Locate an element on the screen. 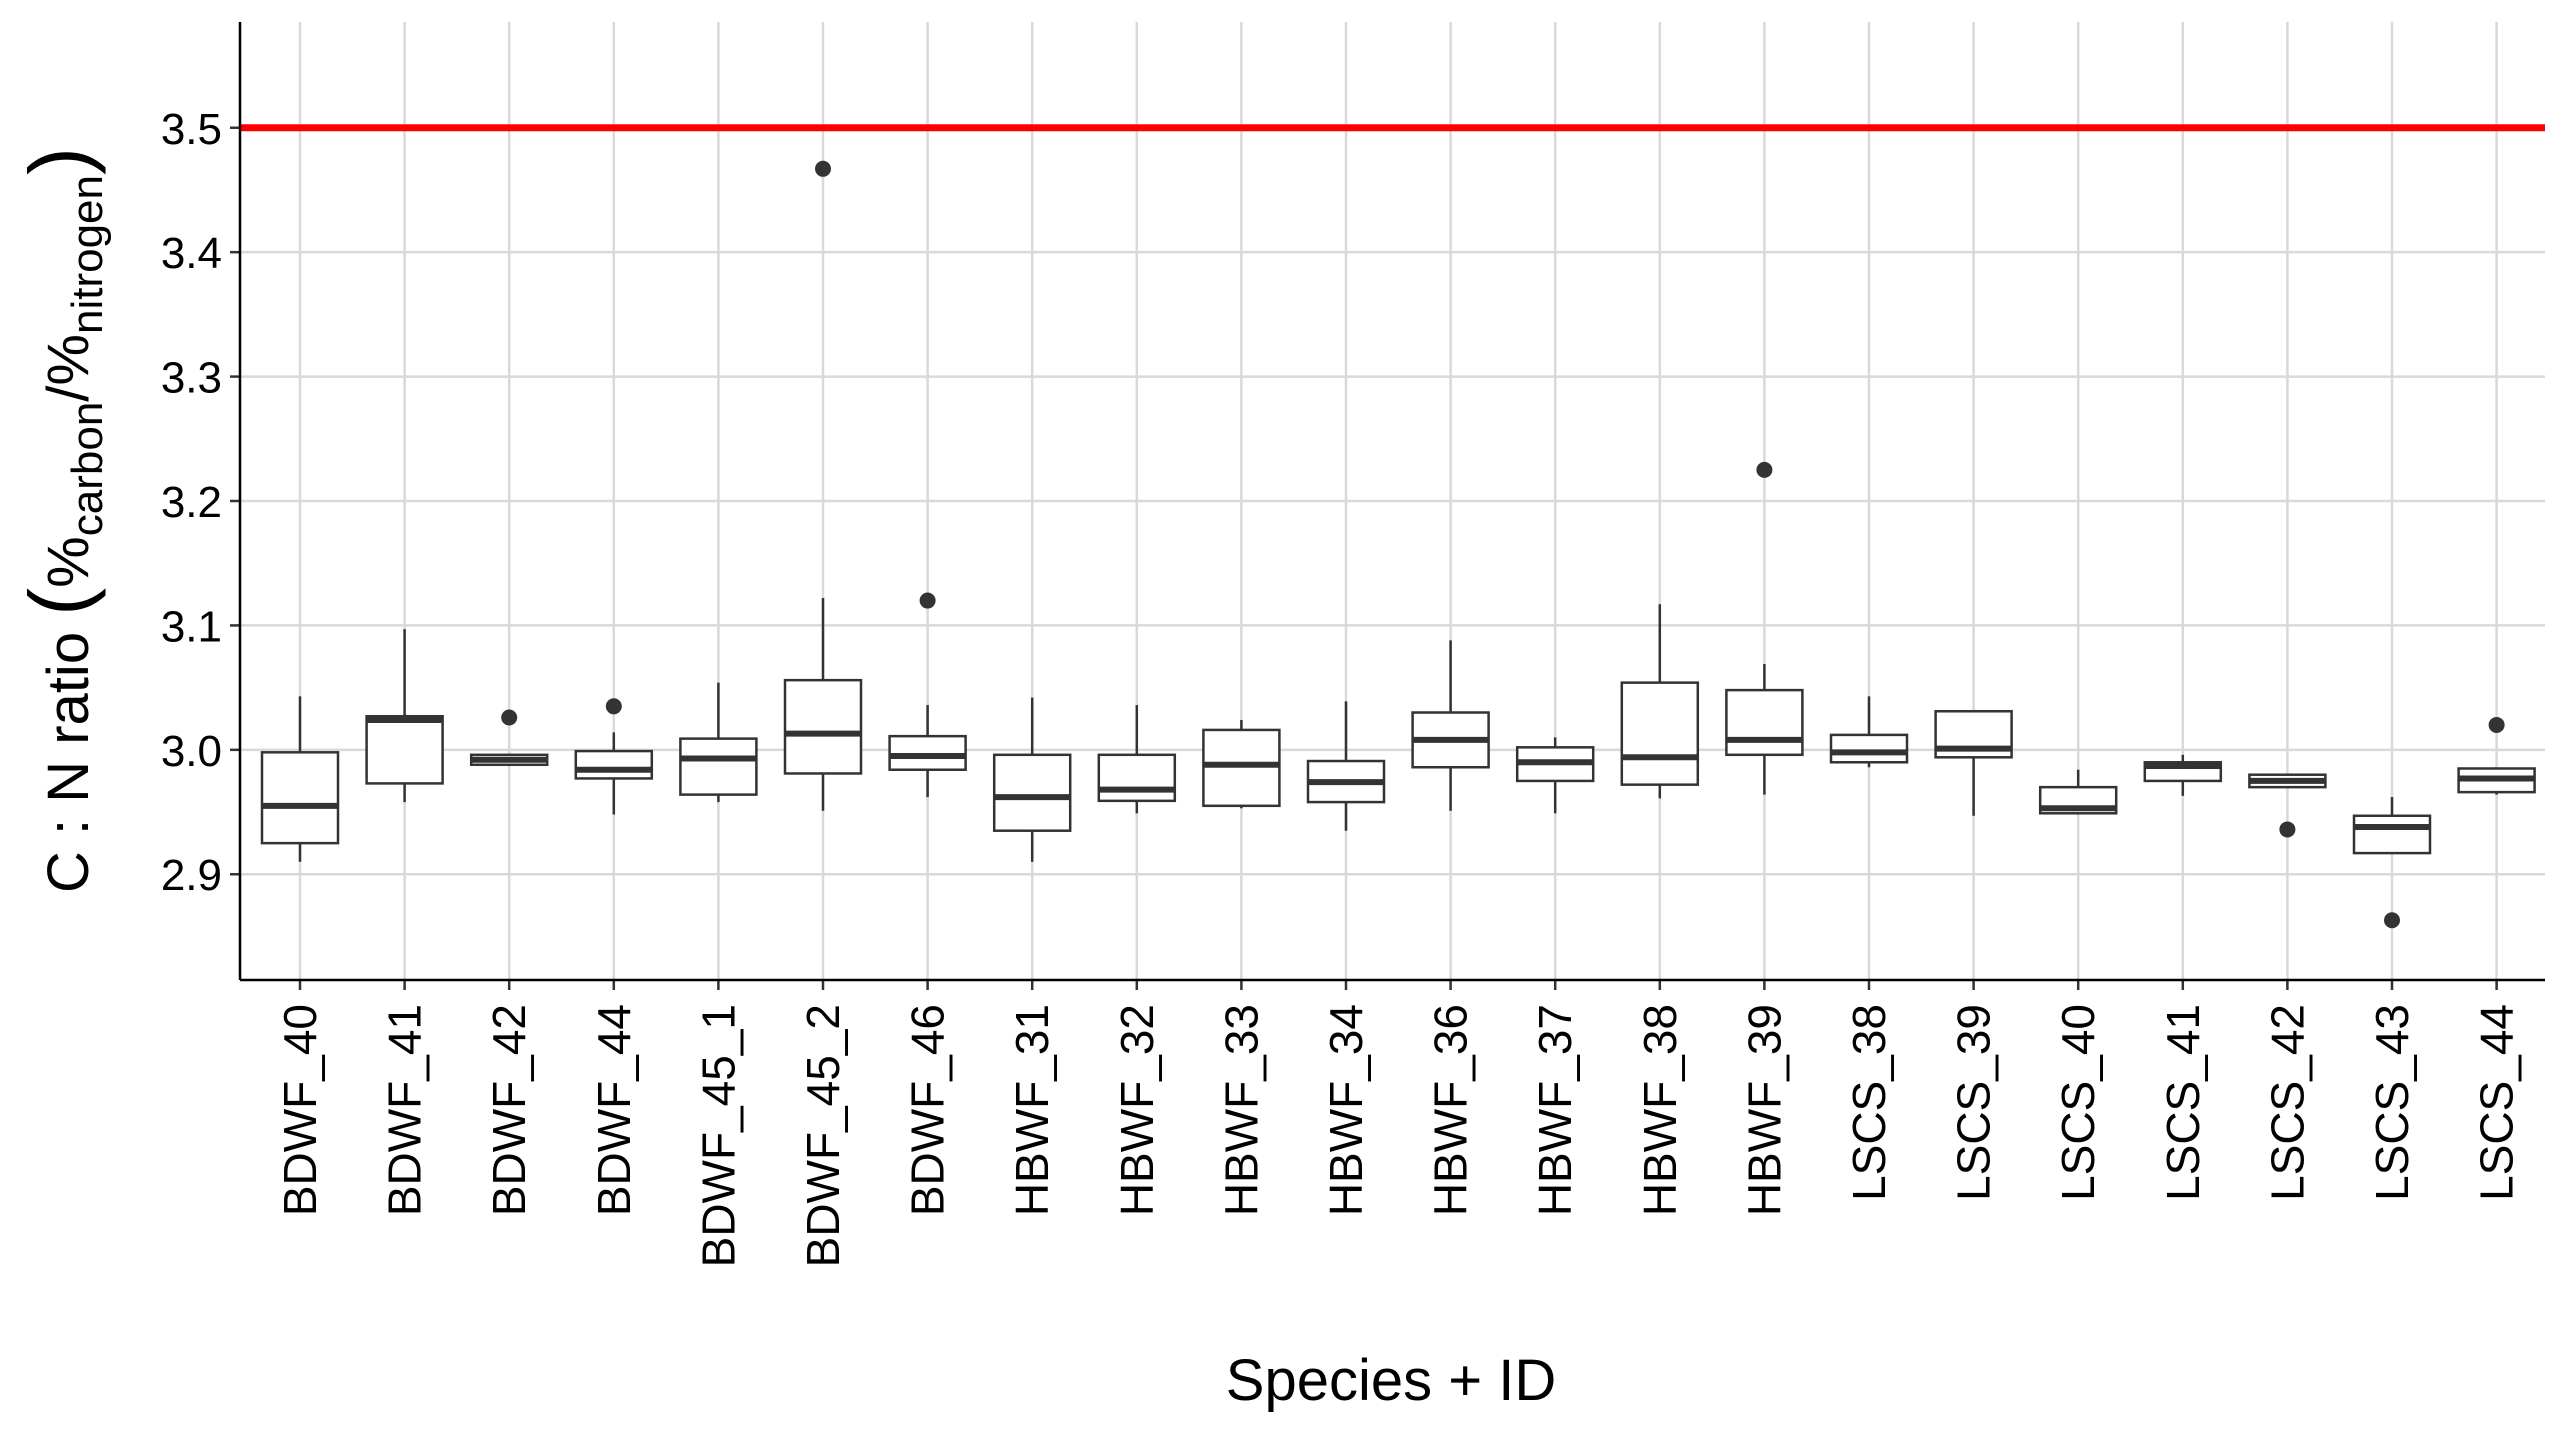 The height and width of the screenshot is (1440, 2560). x-tick-label: LSCS_43 is located at coordinates (2392, 1102).